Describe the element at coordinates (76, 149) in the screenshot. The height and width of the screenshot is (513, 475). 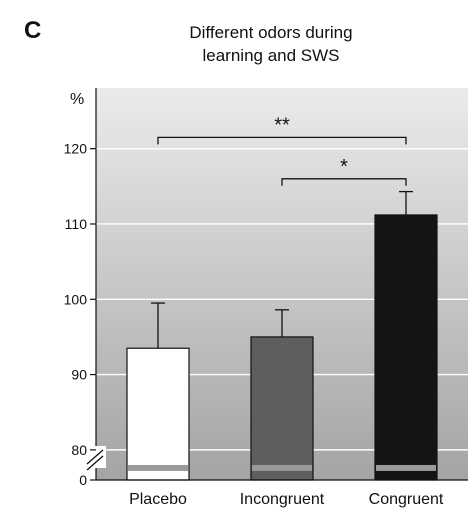
I see `y-tick-label: 120` at that location.